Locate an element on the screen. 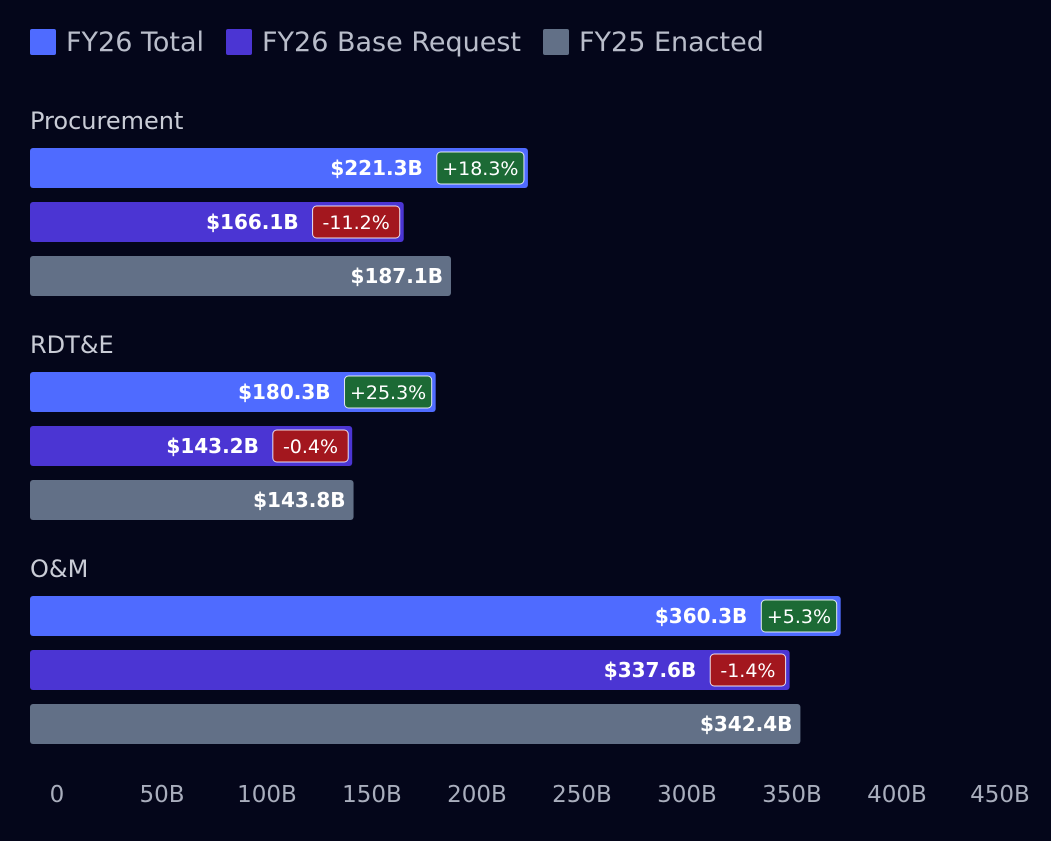 Image resolution: width=1051 pixels, height=841 pixels. x-tick-label-450: 450B is located at coordinates (1000, 795).